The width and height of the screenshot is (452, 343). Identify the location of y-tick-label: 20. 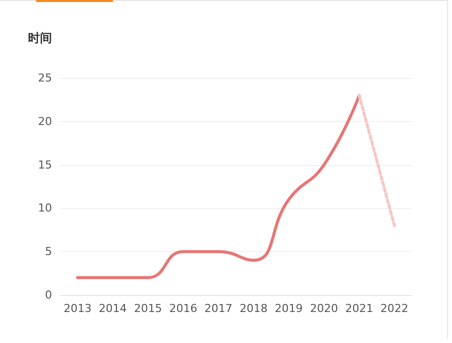
(45, 121).